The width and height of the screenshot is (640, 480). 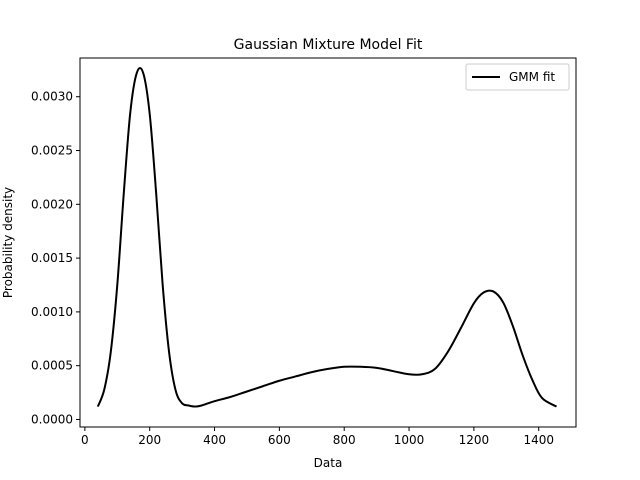 I want to click on y-axis-label: Probability density, so click(x=8, y=242).